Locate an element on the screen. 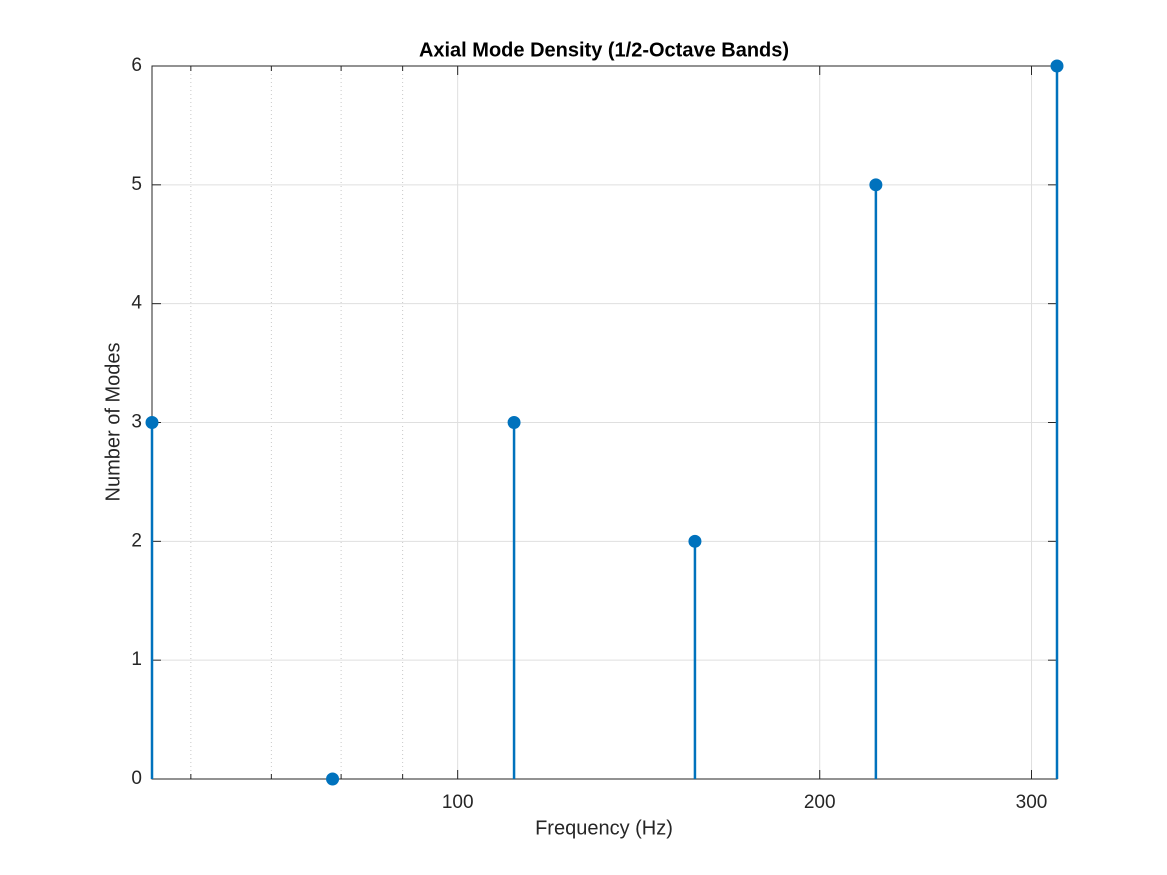 The width and height of the screenshot is (1167, 875). y-tick-label: 2 is located at coordinates (136, 540).